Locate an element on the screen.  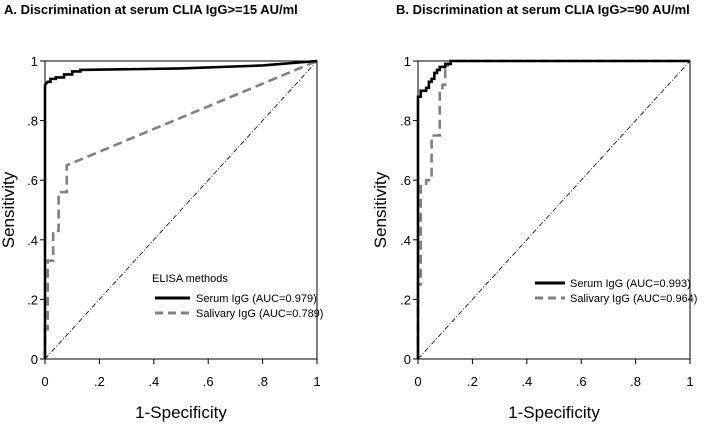
panel-a-x-tick-label: .6 is located at coordinates (208, 381).